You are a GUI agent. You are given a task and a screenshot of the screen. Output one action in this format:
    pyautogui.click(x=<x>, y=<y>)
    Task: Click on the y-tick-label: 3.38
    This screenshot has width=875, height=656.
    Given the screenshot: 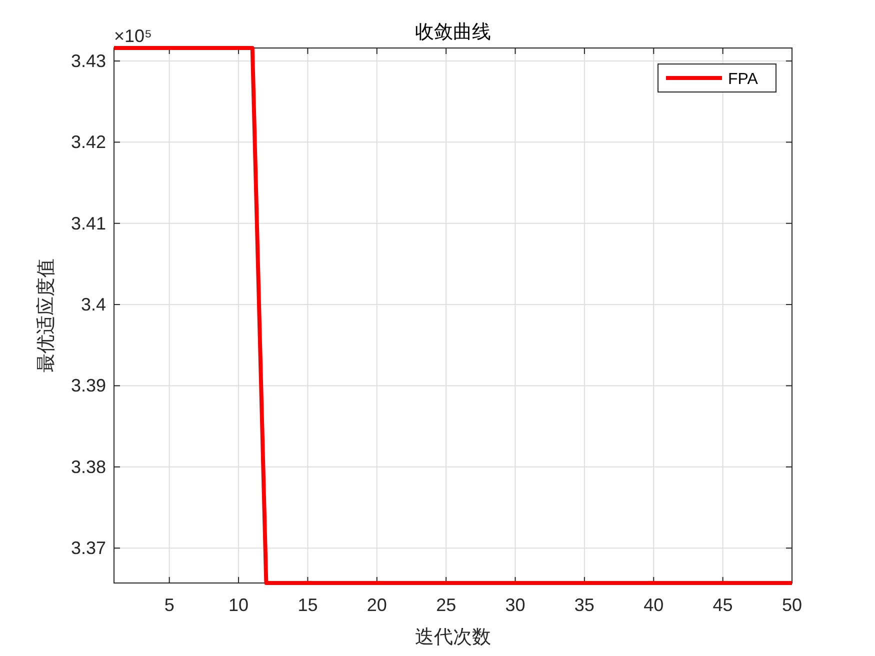 What is the action you would take?
    pyautogui.click(x=88, y=466)
    